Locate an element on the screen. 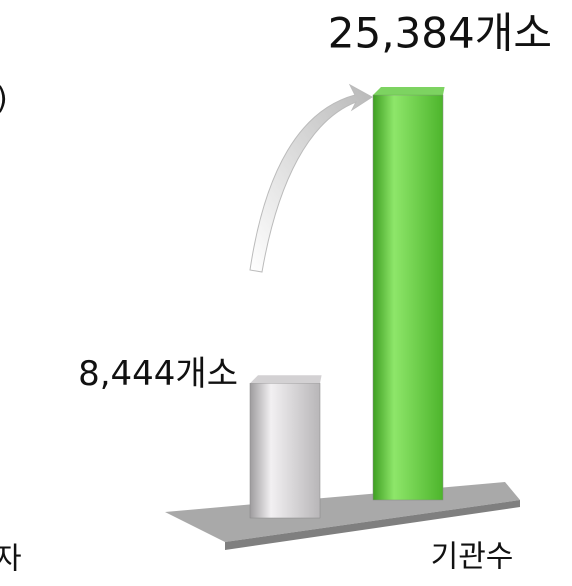 The image size is (572, 586). value-label: 8,444개소 is located at coordinates (158, 374).